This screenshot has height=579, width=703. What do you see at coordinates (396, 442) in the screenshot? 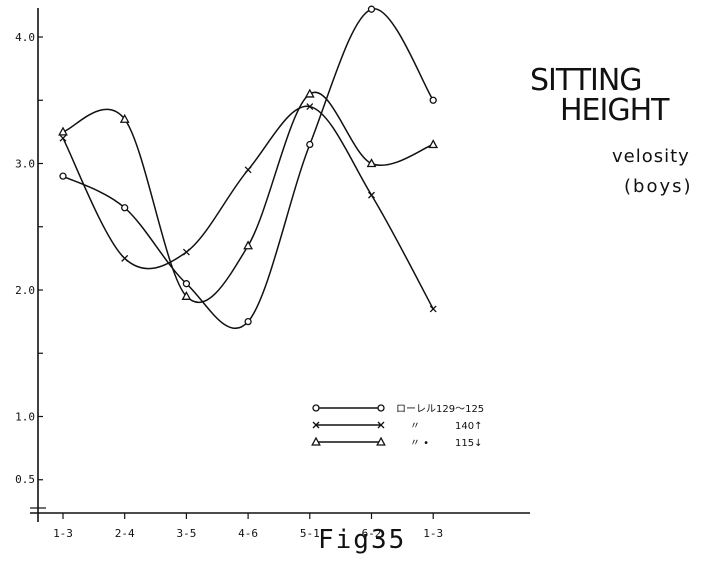
I see `legend-entry-3: 〃 • 115↓` at bounding box center [396, 442].